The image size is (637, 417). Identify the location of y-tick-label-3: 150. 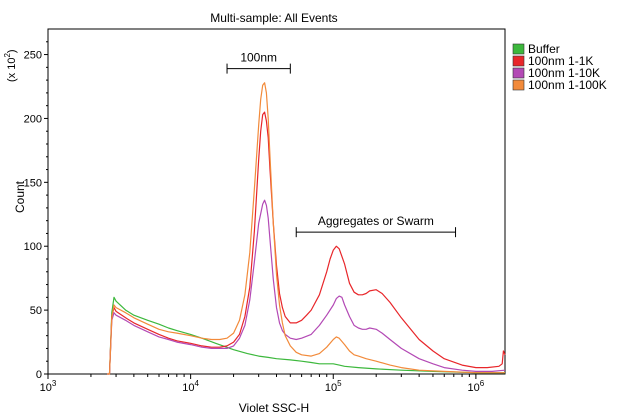
(33, 183).